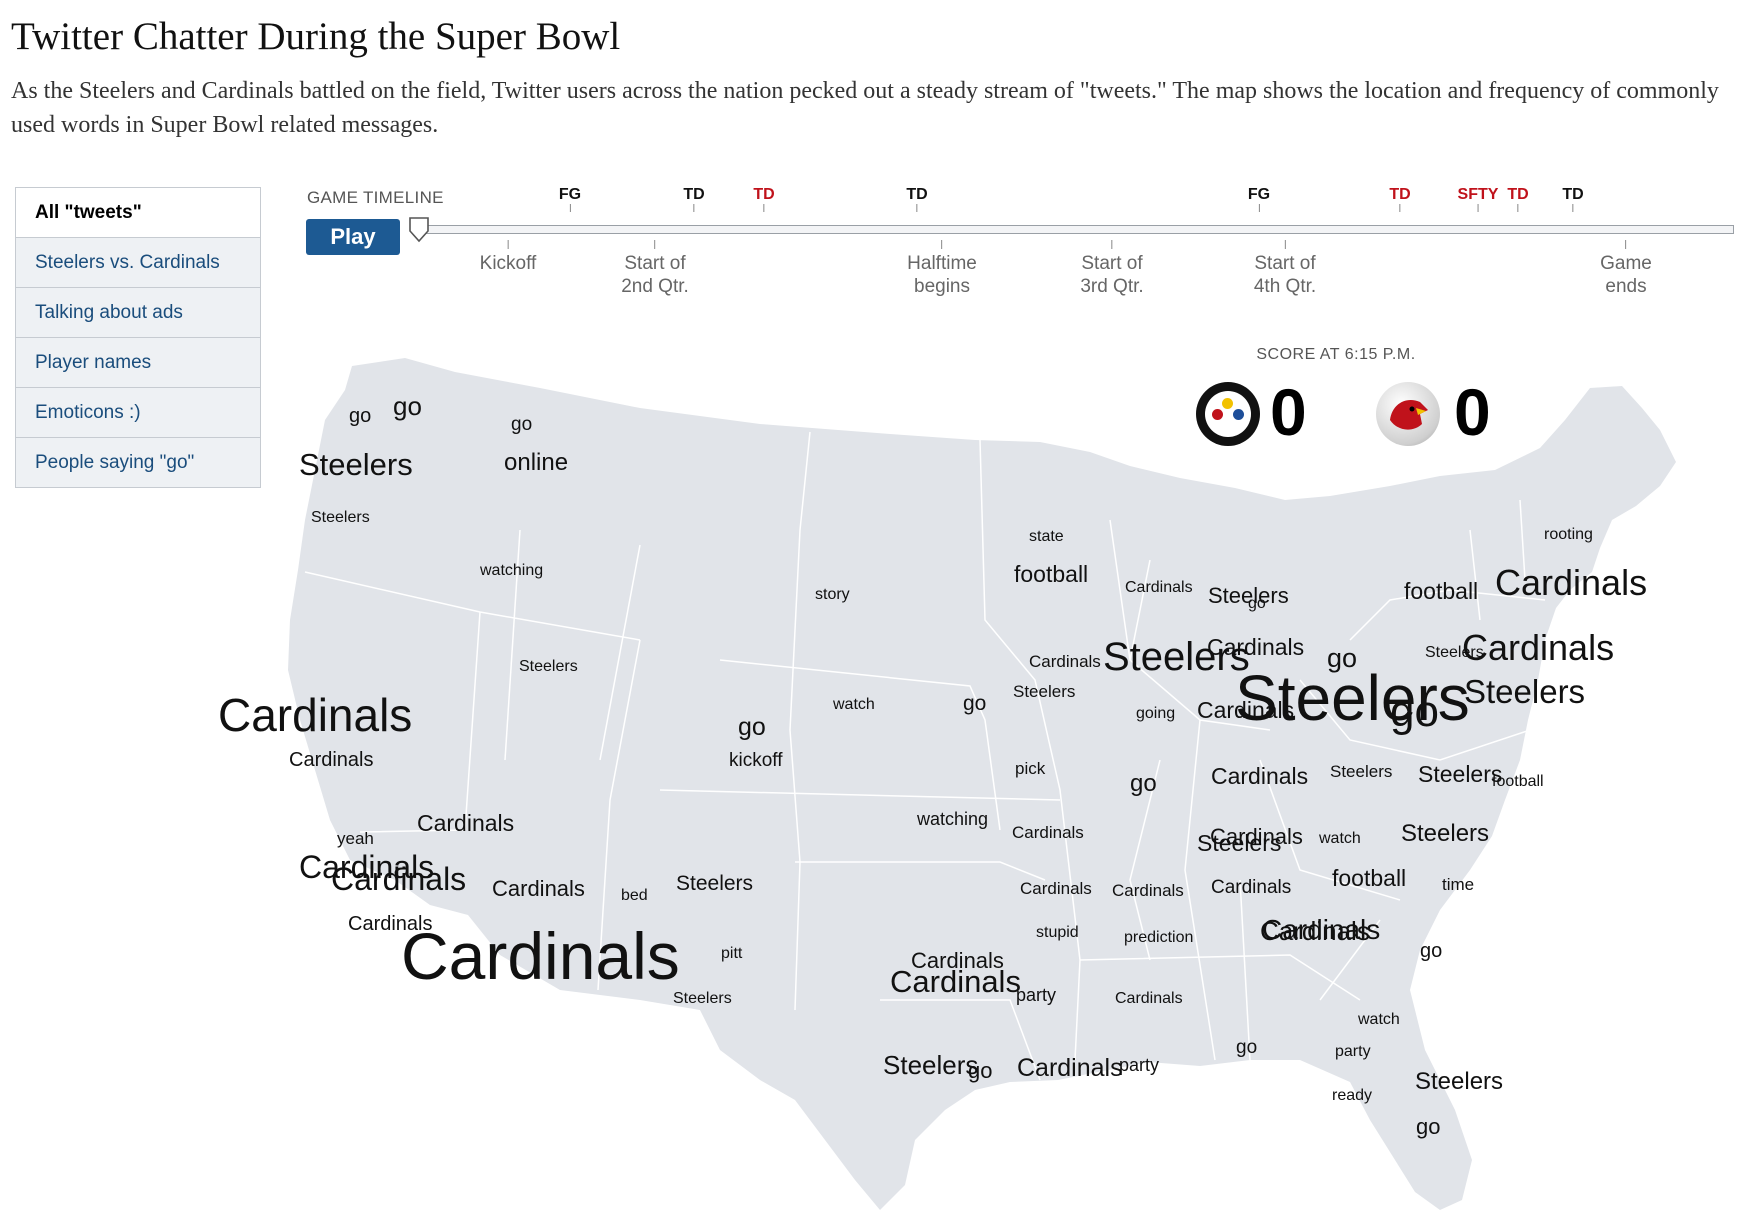 The width and height of the screenshot is (1738, 1222). What do you see at coordinates (1408, 414) in the screenshot?
I see `cardinals-logo` at bounding box center [1408, 414].